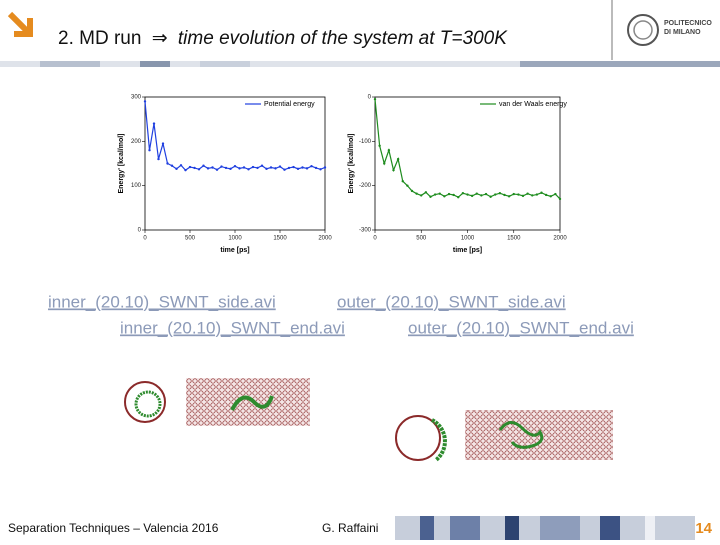  I want to click on logo-seal, so click(643, 30).